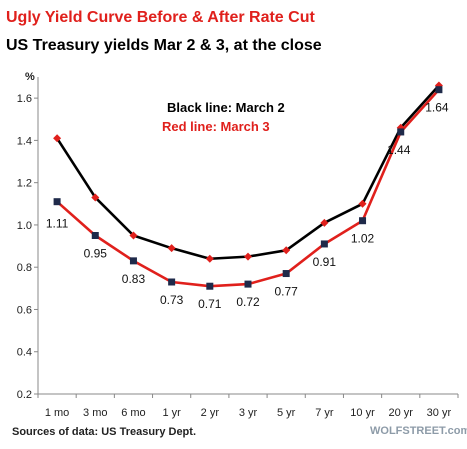 This screenshot has width=467, height=449. Describe the element at coordinates (287, 292) in the screenshot. I see `data-label-march-3: 0.77` at that location.